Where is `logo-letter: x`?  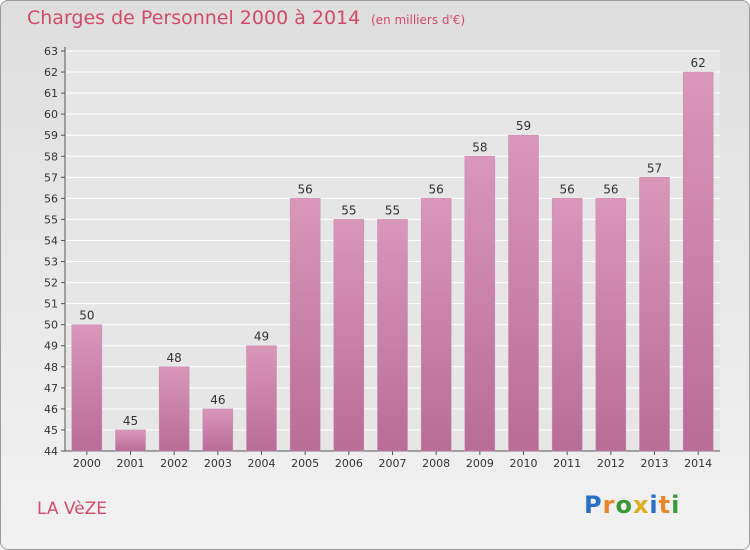
logo-letter: x is located at coordinates (641, 505).